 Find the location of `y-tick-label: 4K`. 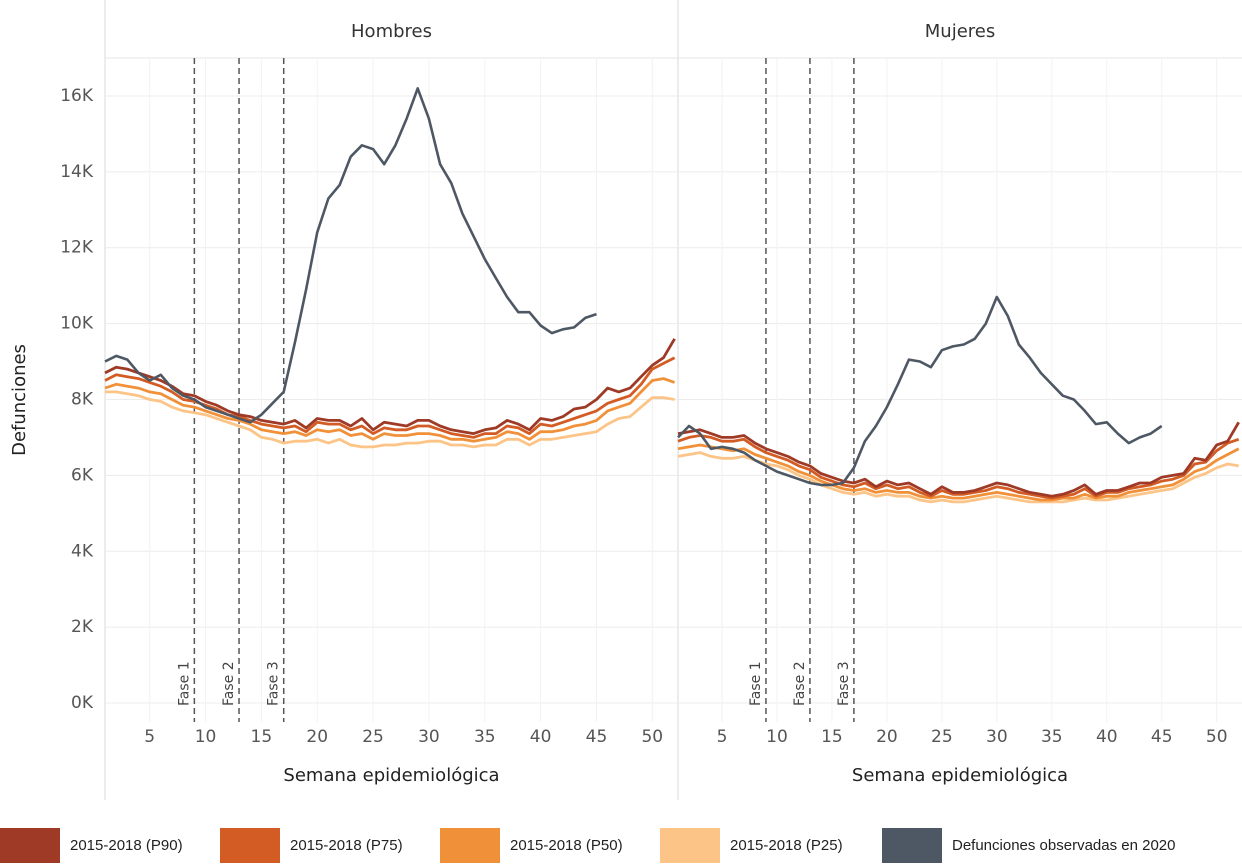

y-tick-label: 4K is located at coordinates (82, 551).